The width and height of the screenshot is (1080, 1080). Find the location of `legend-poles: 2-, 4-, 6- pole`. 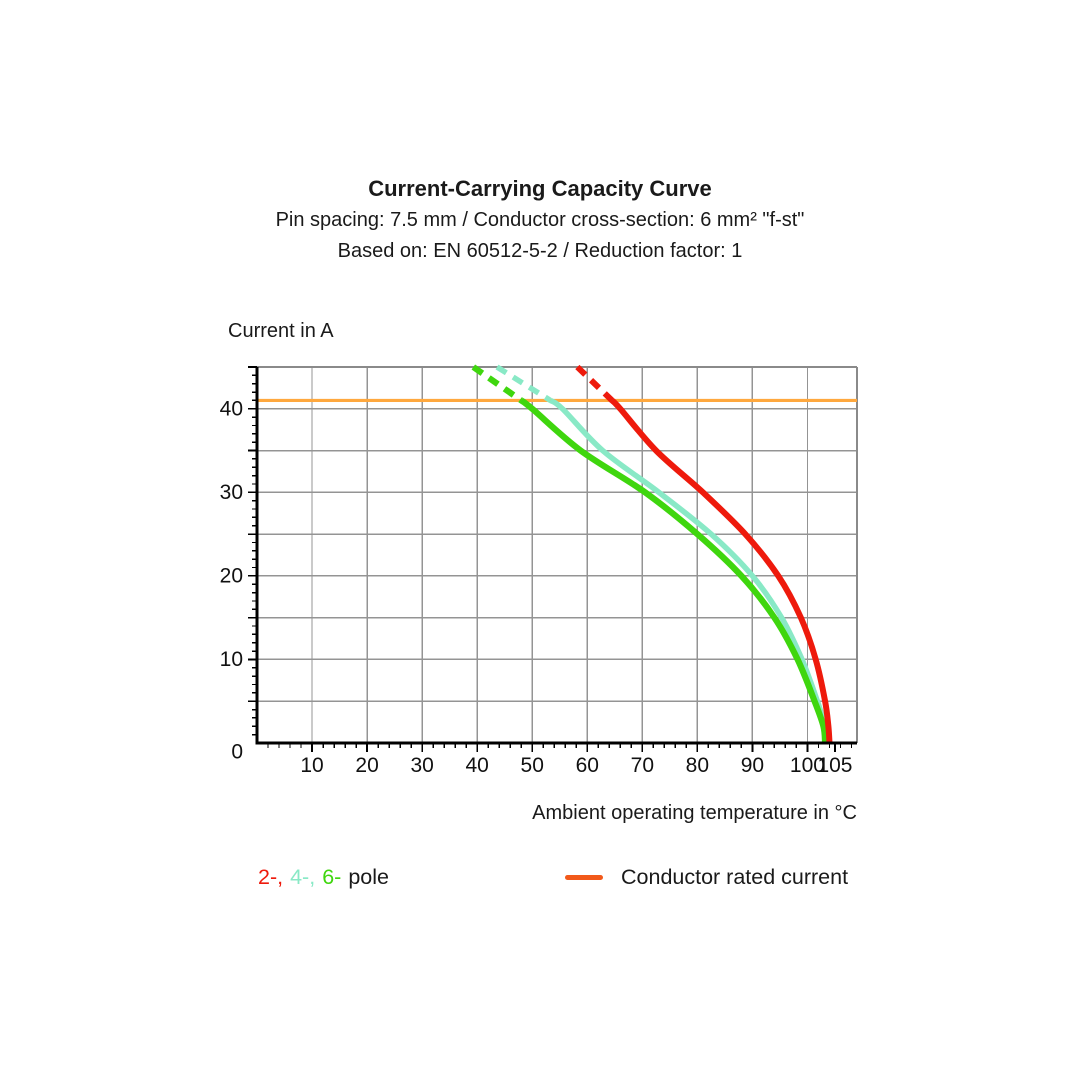

legend-poles: 2-, 4-, 6- pole is located at coordinates (327, 877).